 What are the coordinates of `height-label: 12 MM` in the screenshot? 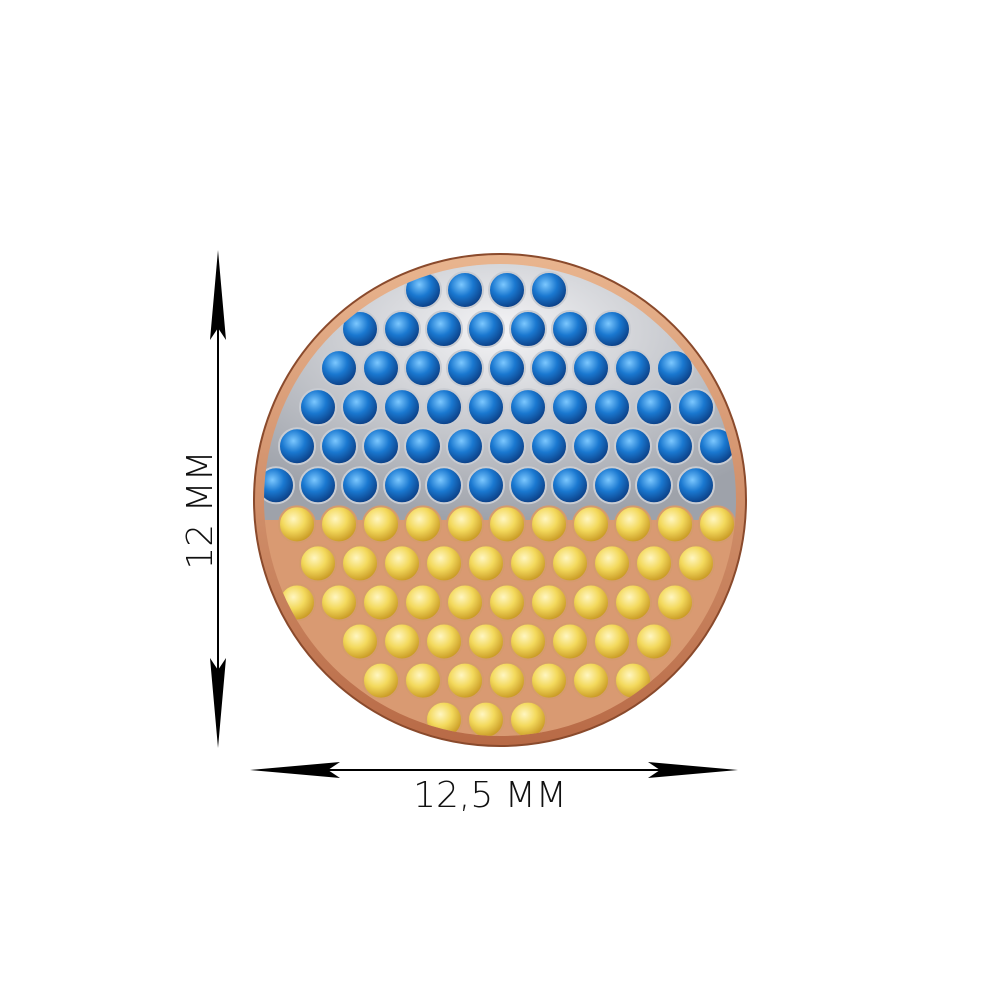 It's located at (200, 509).